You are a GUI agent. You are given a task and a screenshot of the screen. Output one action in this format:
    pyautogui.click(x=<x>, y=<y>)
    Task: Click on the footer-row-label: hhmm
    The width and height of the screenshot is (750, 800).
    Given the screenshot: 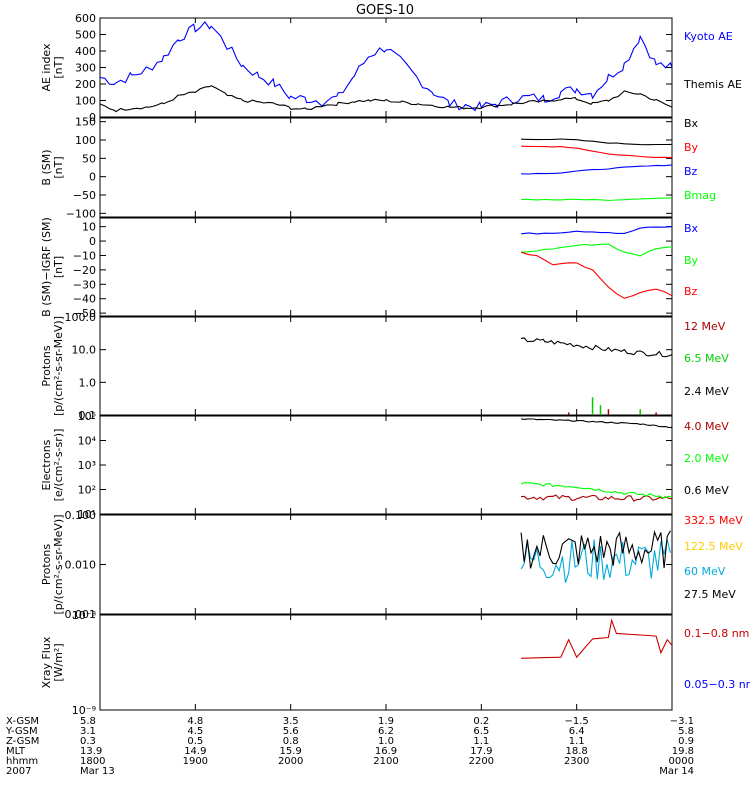 What is the action you would take?
    pyautogui.click(x=22, y=761)
    